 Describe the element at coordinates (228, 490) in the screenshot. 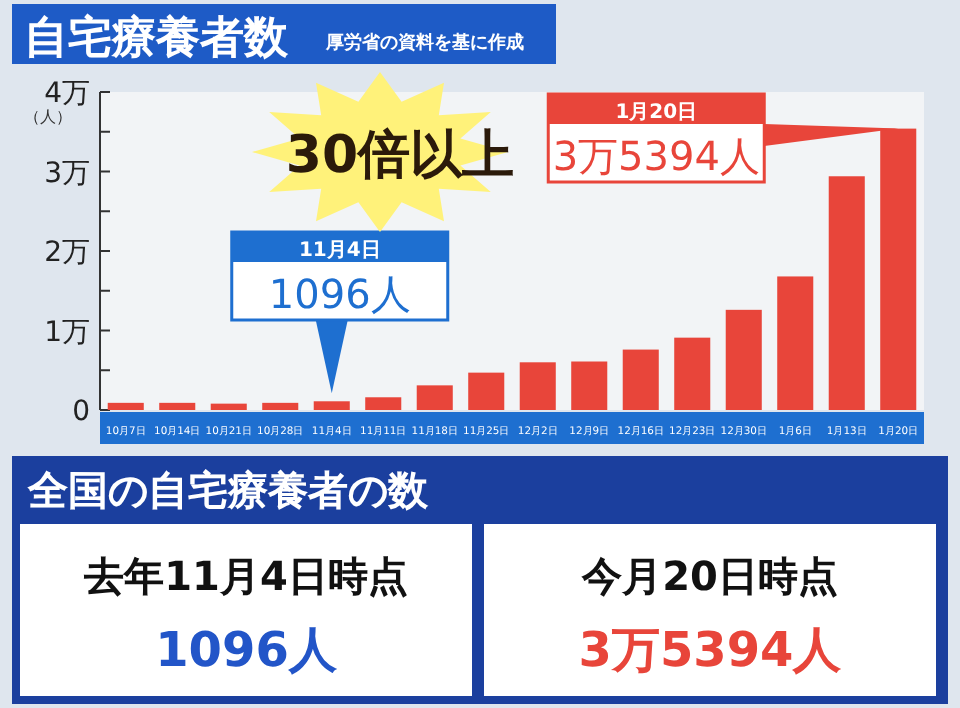

I see `text: 全国の自宅療養者の数` at that location.